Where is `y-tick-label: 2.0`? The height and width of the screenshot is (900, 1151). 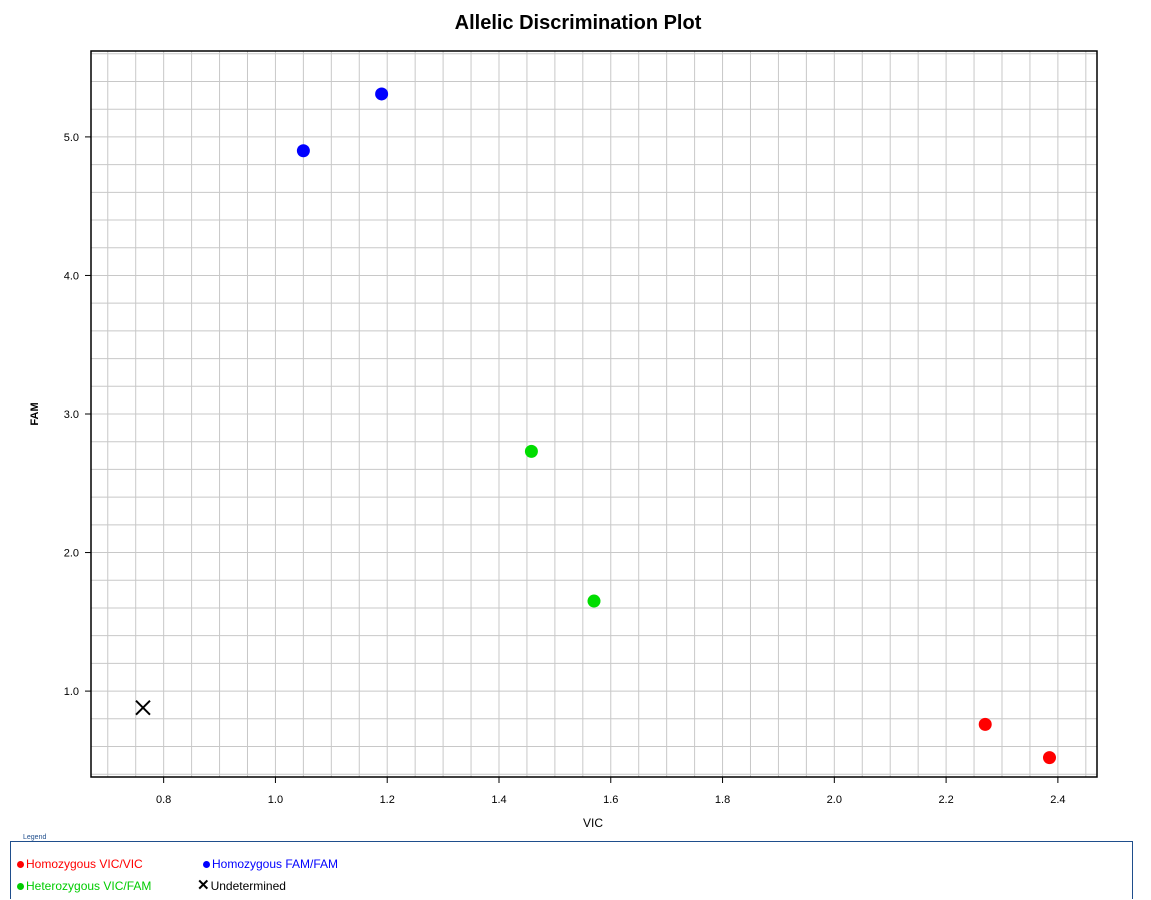 y-tick-label: 2.0 is located at coordinates (71, 554).